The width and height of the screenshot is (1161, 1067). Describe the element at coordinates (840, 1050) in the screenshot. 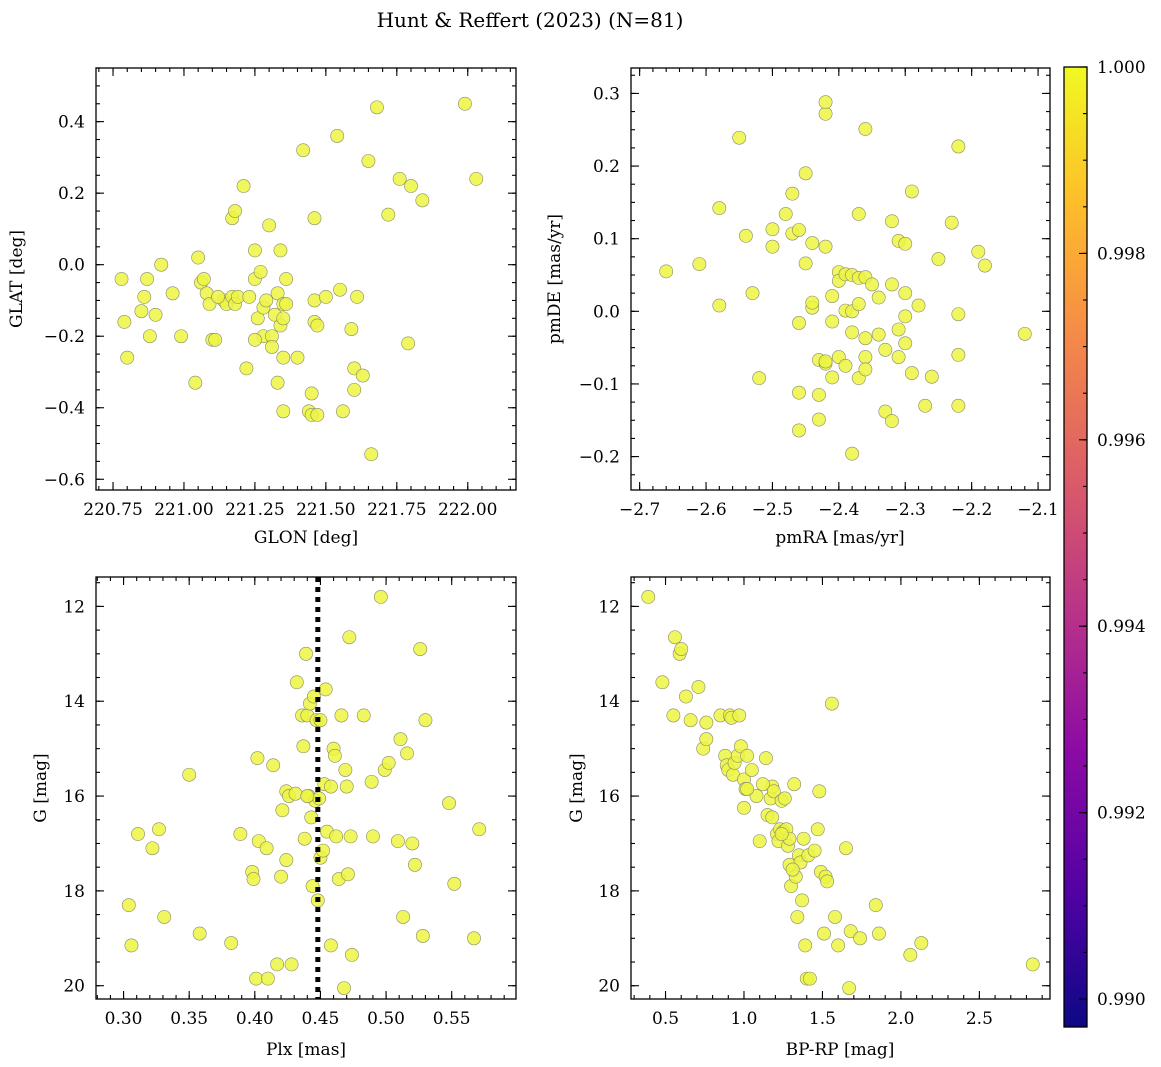

I see `x-axis-label: BP-RP [mag]` at that location.